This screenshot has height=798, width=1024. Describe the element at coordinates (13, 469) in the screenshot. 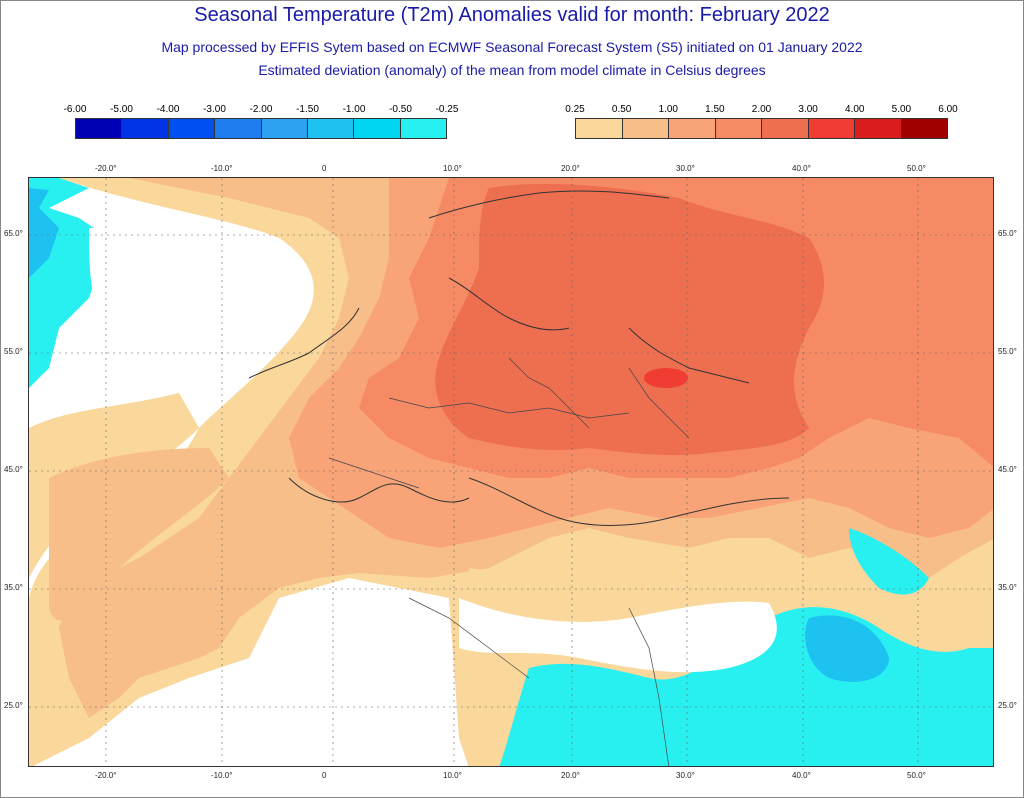

I see `lat-tick-label-left: 45.0°` at that location.